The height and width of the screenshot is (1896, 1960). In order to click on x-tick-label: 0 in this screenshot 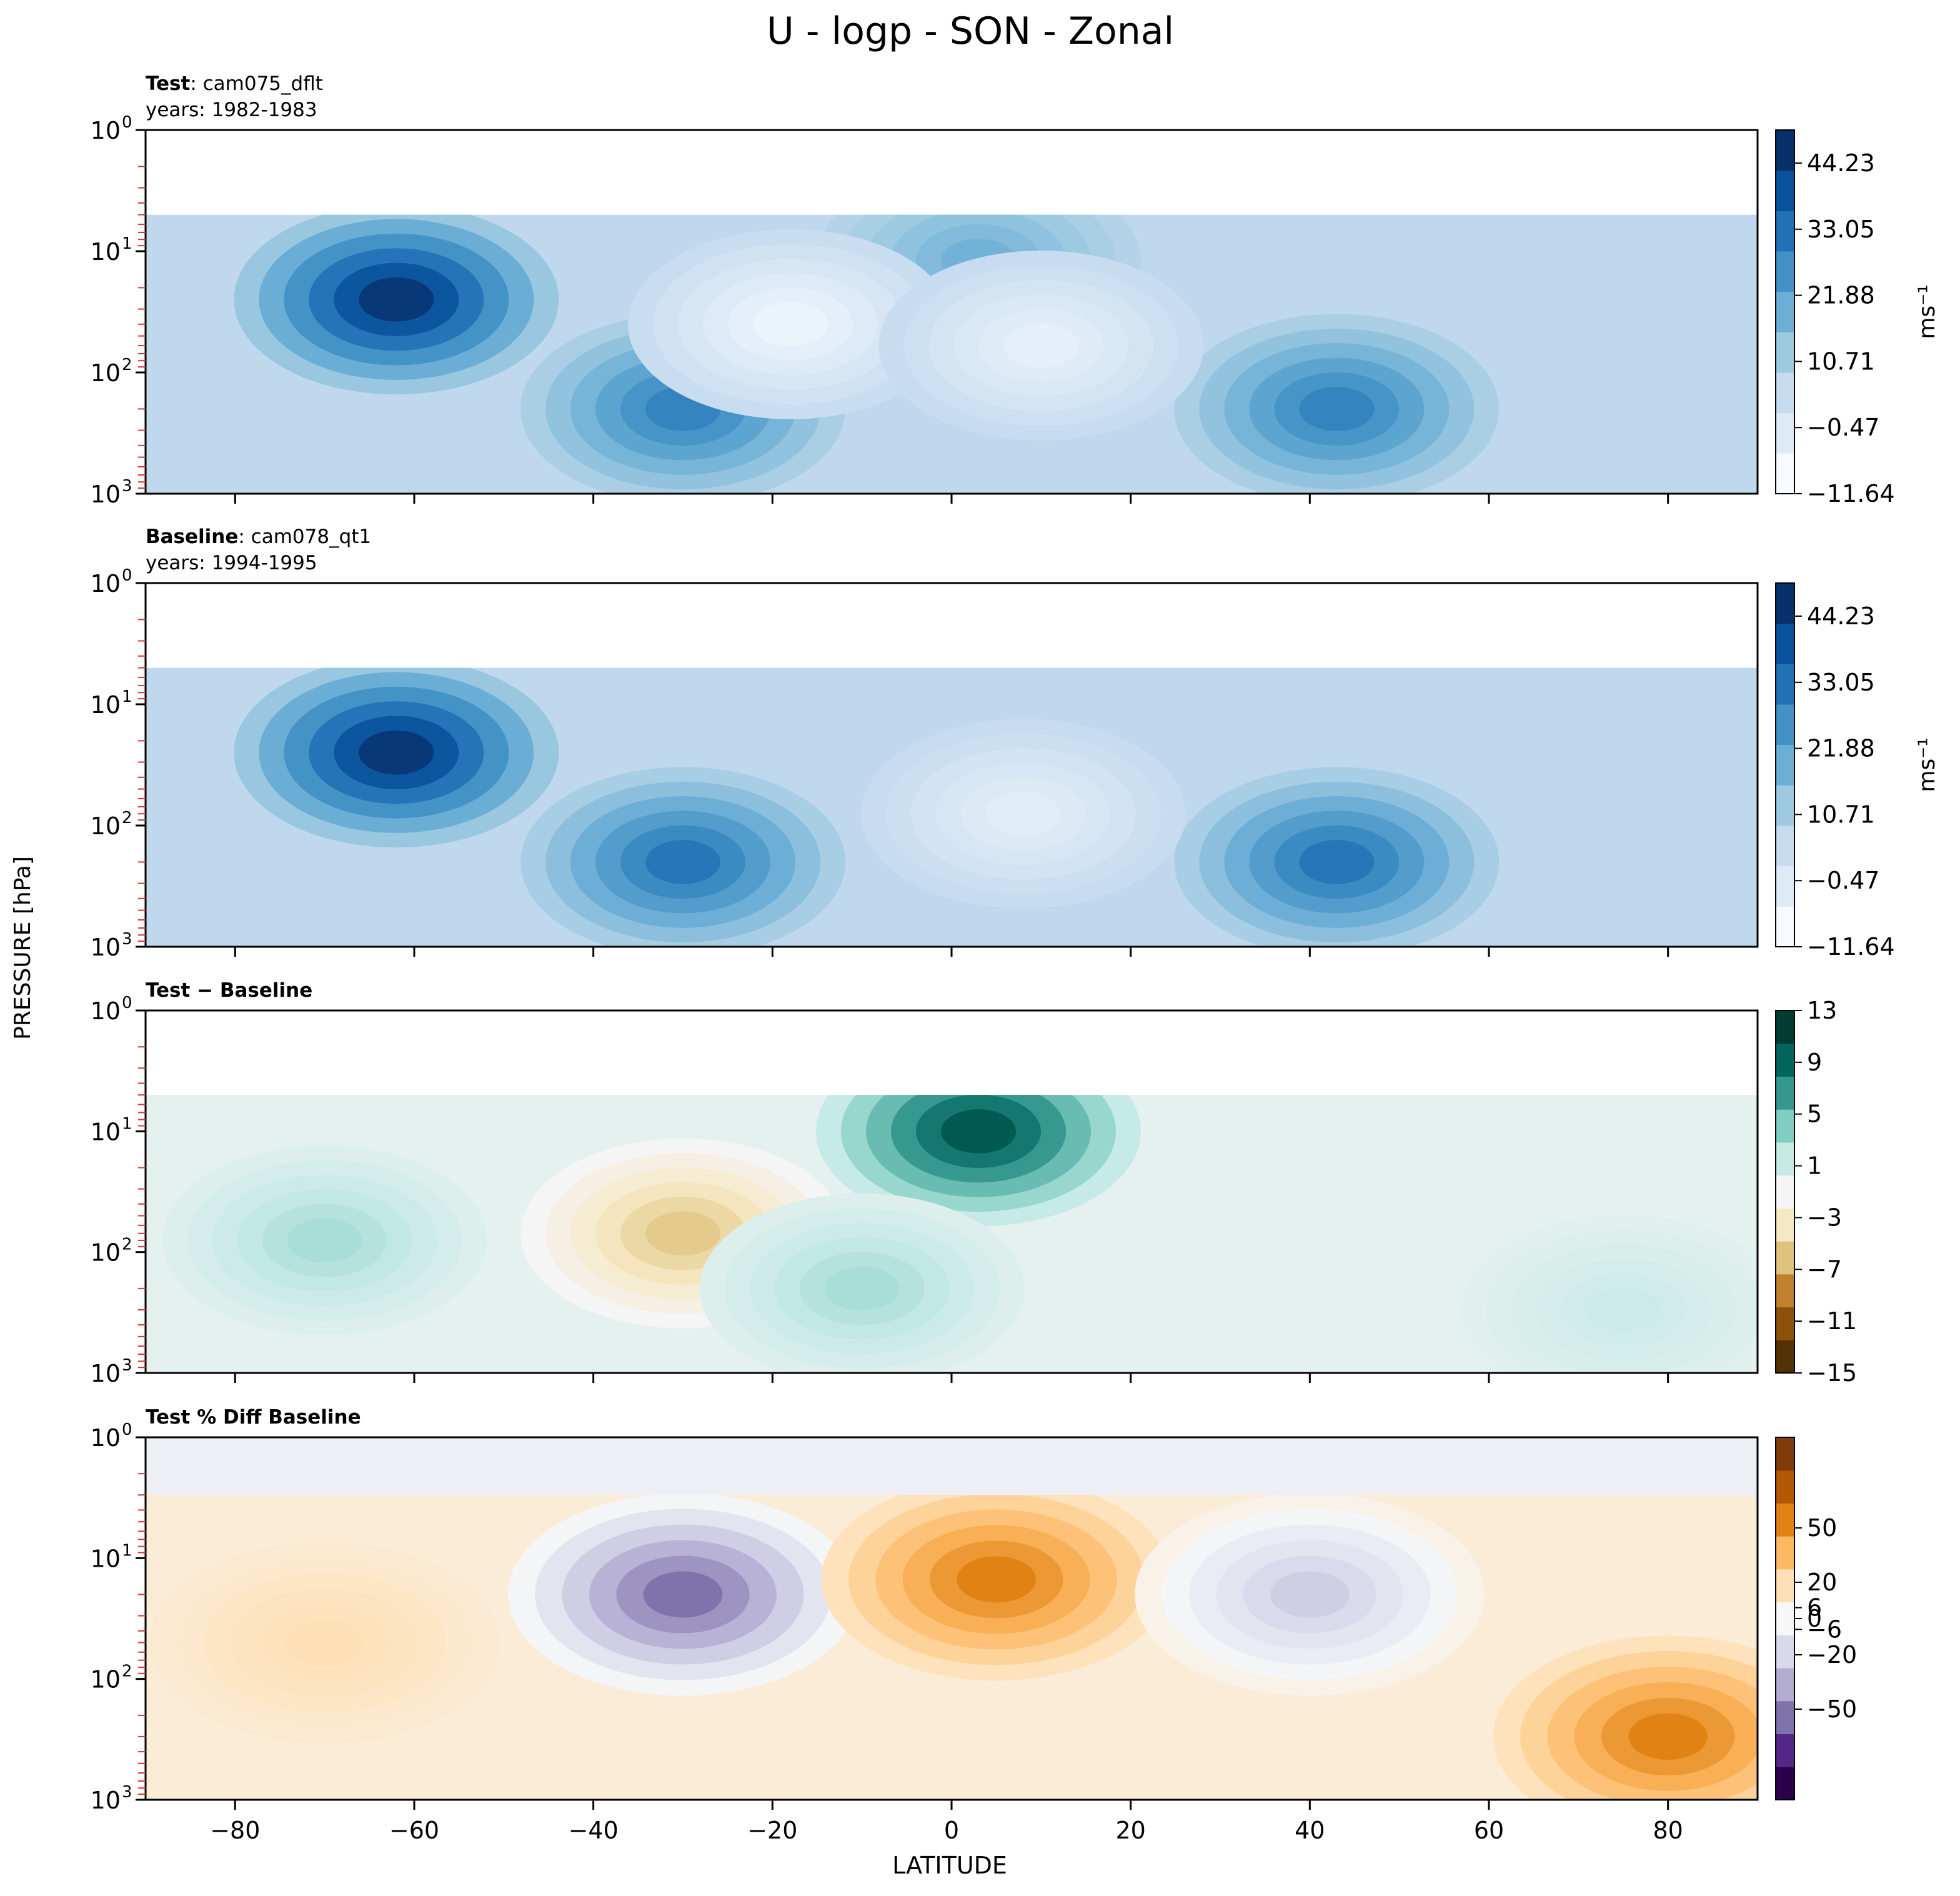, I will do `click(951, 1830)`.